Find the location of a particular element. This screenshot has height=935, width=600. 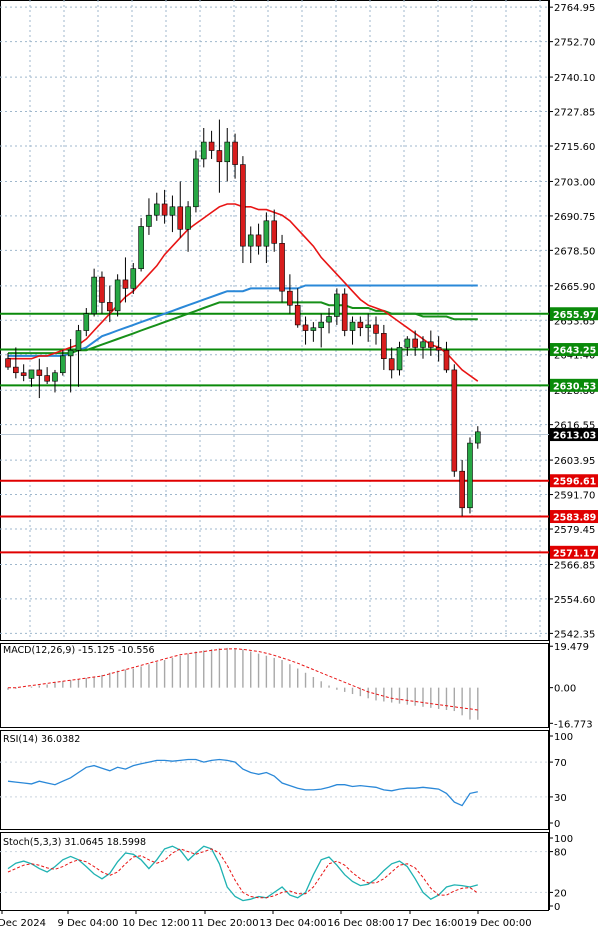

macd-panel is located at coordinates (243, 683).